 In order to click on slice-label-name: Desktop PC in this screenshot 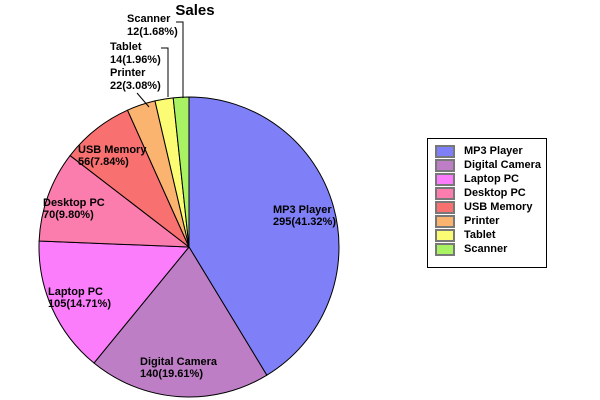, I will do `click(74, 203)`.